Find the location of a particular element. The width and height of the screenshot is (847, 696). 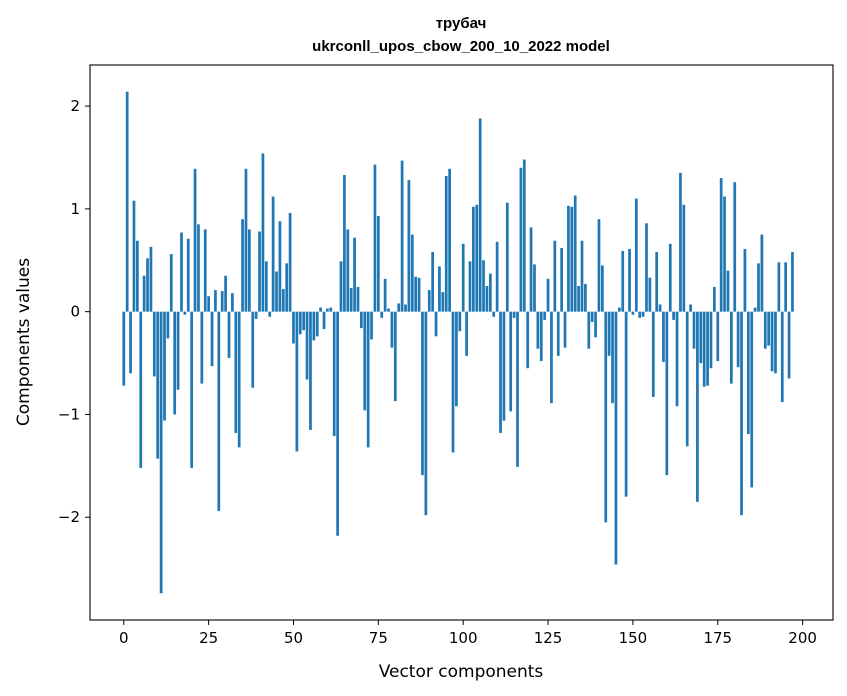

x-tick-label: 75 is located at coordinates (378, 638).